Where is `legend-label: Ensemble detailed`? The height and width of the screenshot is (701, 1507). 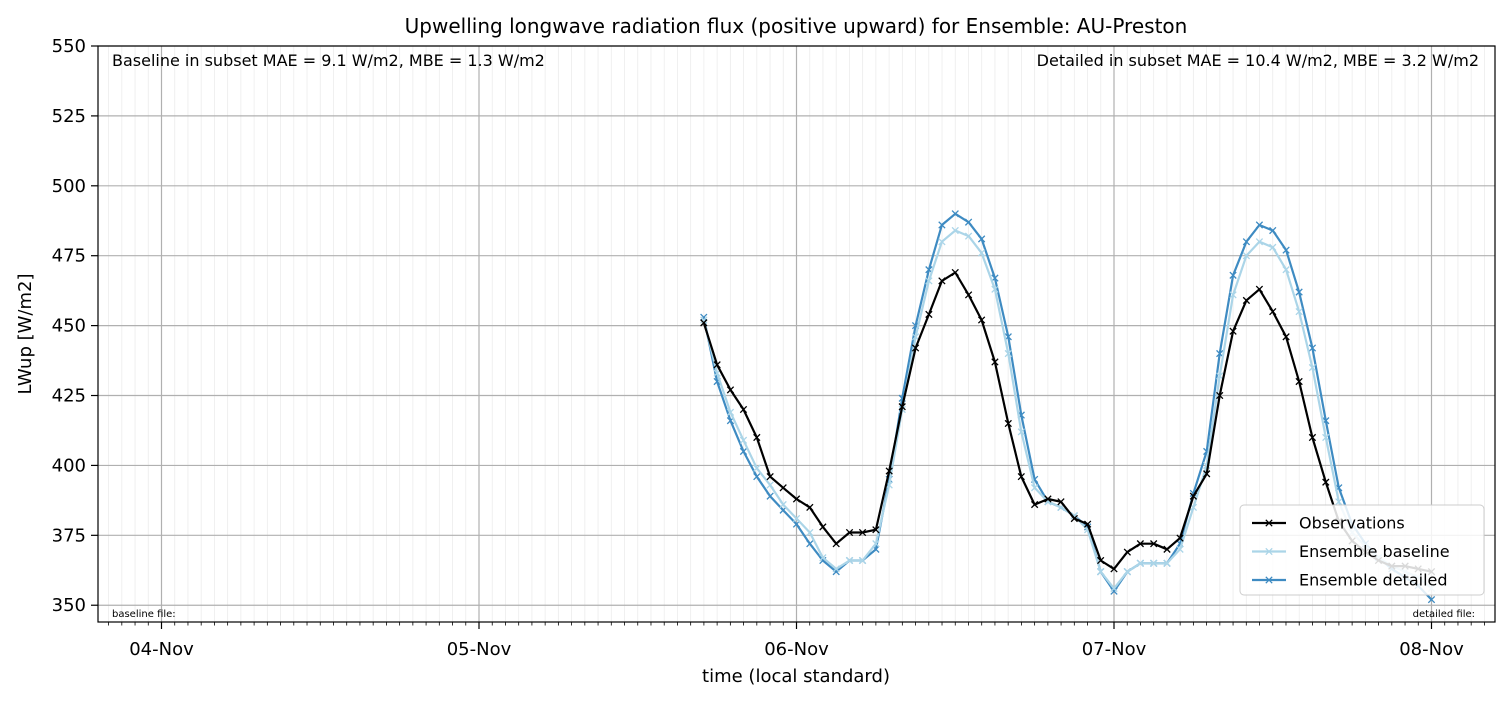
legend-label: Ensemble detailed is located at coordinates (1373, 580).